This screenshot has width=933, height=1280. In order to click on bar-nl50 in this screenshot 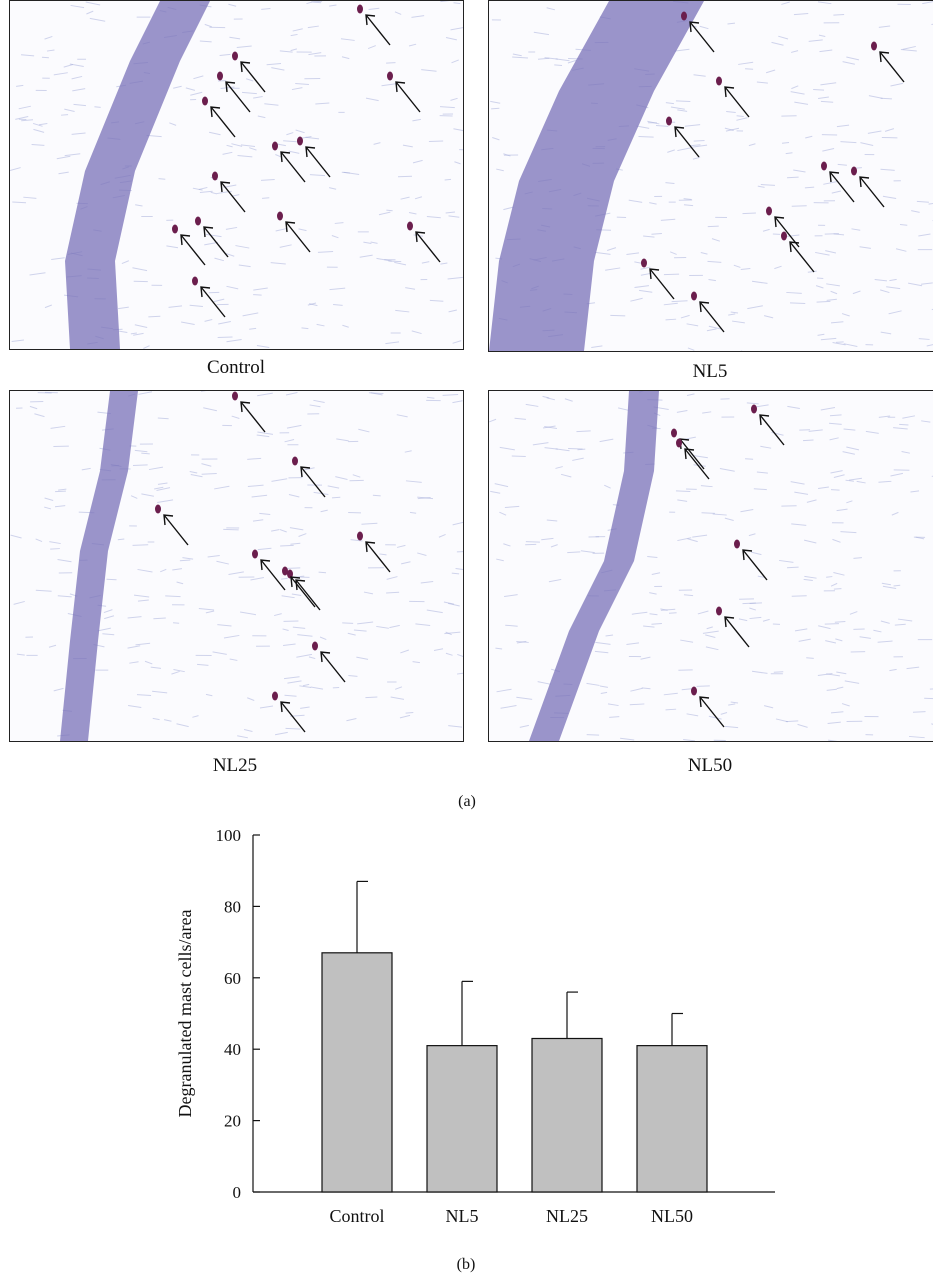, I will do `click(672, 1119)`.